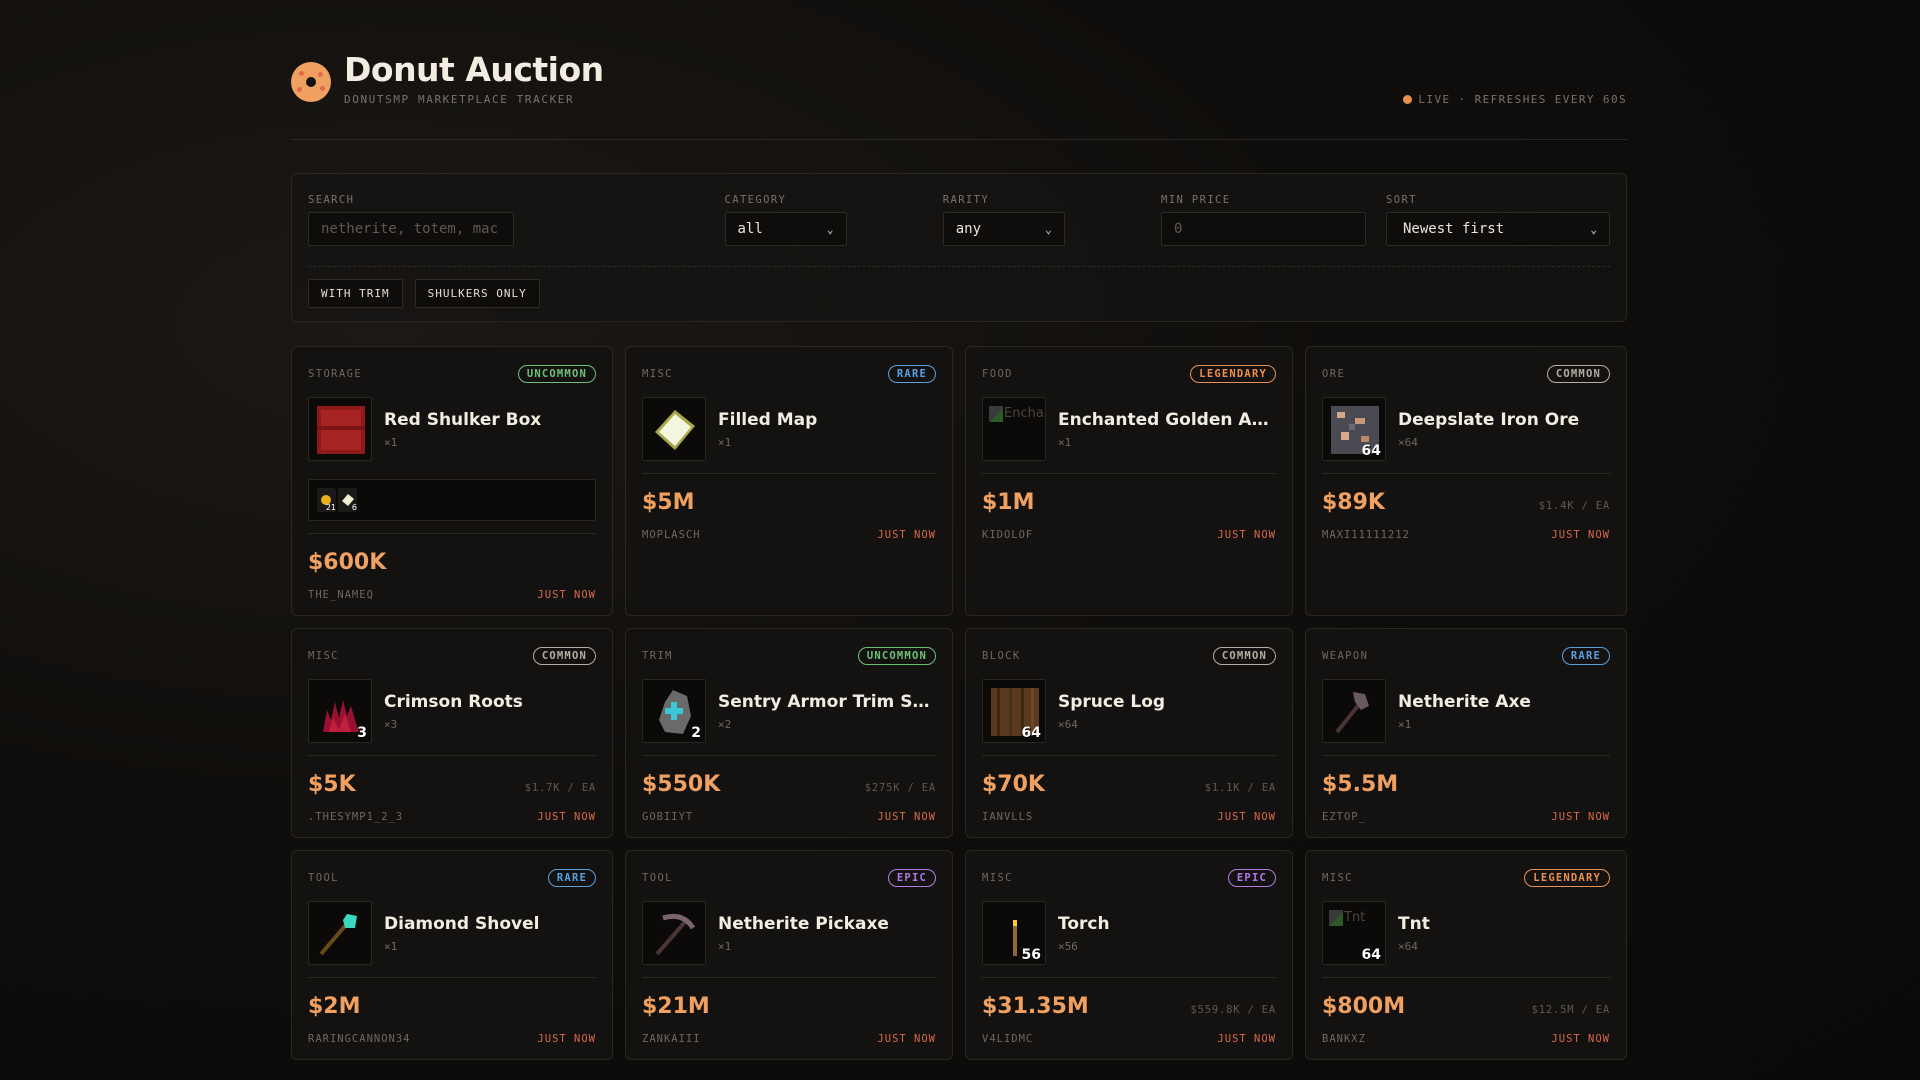 The image size is (1920, 1080). I want to click on seller-name: BANKXZ, so click(1344, 1039).